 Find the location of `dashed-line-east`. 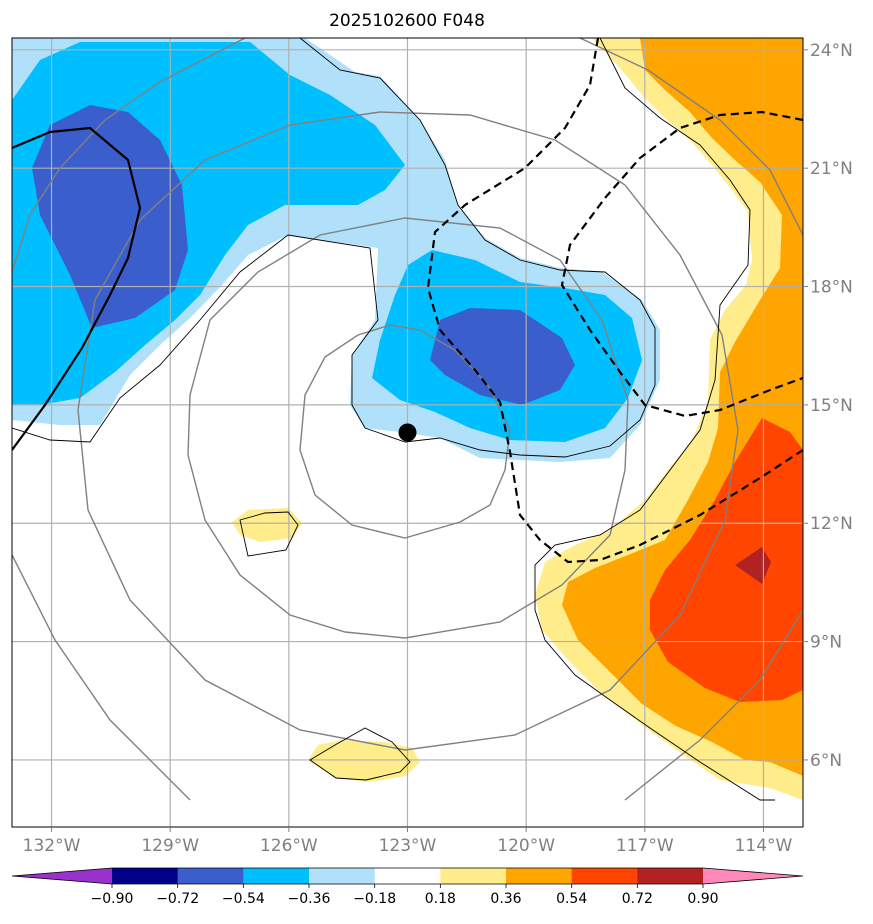

dashed-line-east is located at coordinates (681, 264).